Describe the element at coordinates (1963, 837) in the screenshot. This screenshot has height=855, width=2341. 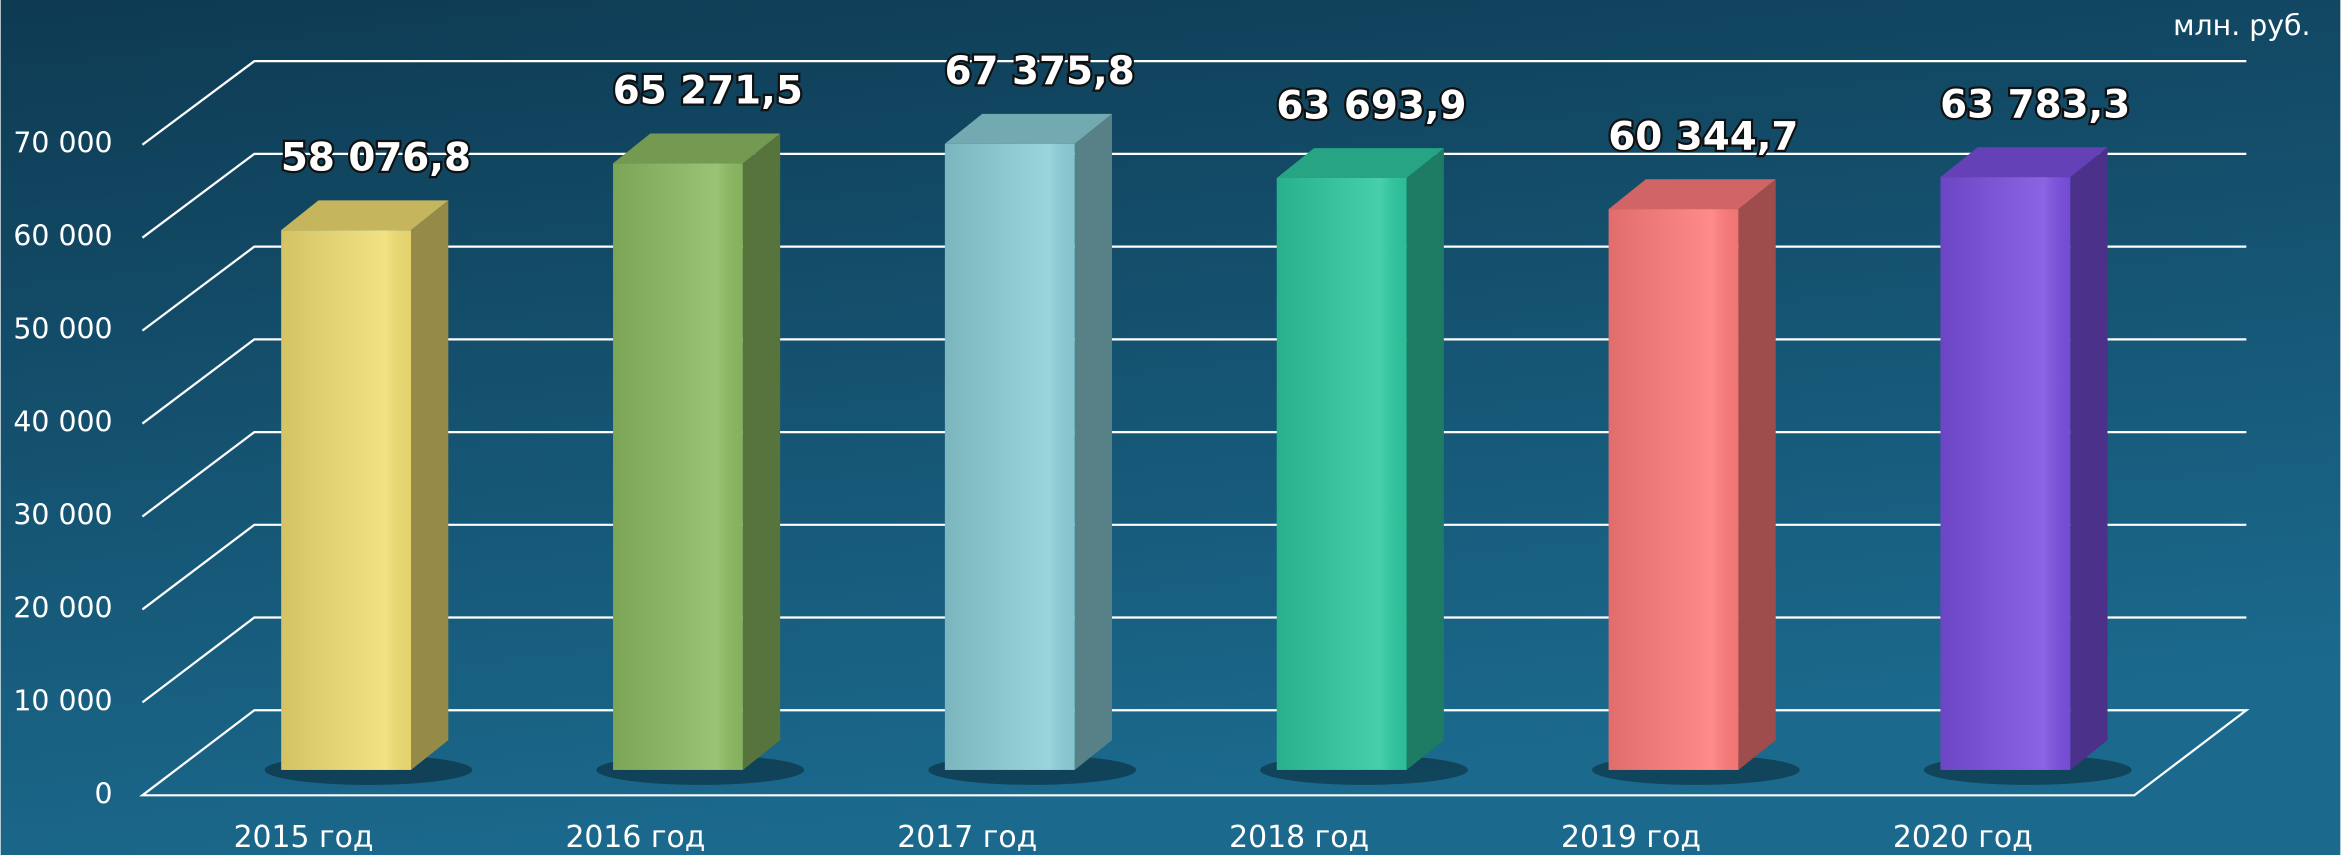
I see `x-tick-label: 2020 год` at that location.